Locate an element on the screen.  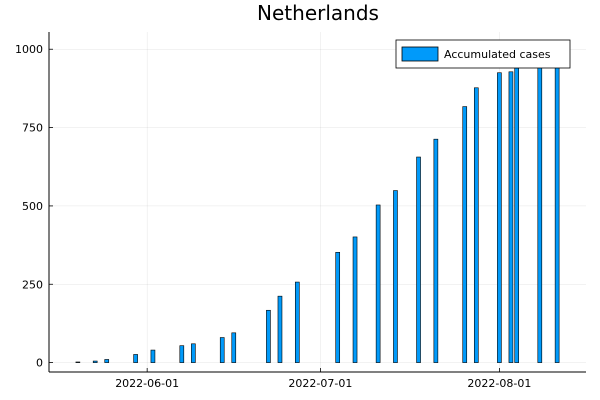
legend-label: Accumulated cases is located at coordinates (497, 54).